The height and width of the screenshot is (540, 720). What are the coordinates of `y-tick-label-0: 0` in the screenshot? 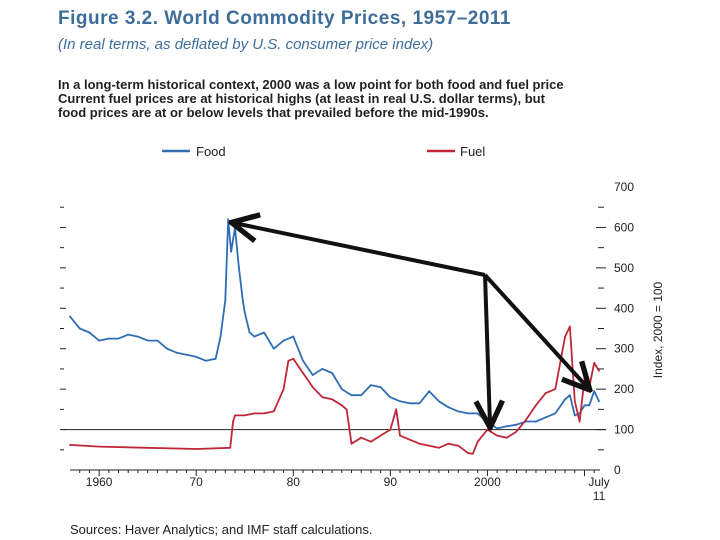 It's located at (617, 470).